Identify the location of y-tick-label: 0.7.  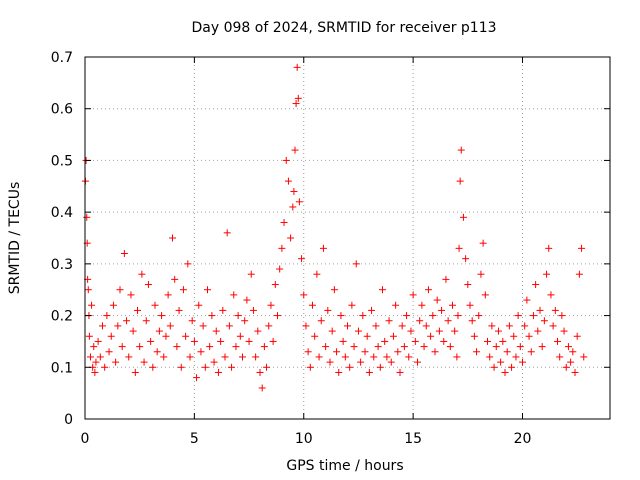
(62, 58).